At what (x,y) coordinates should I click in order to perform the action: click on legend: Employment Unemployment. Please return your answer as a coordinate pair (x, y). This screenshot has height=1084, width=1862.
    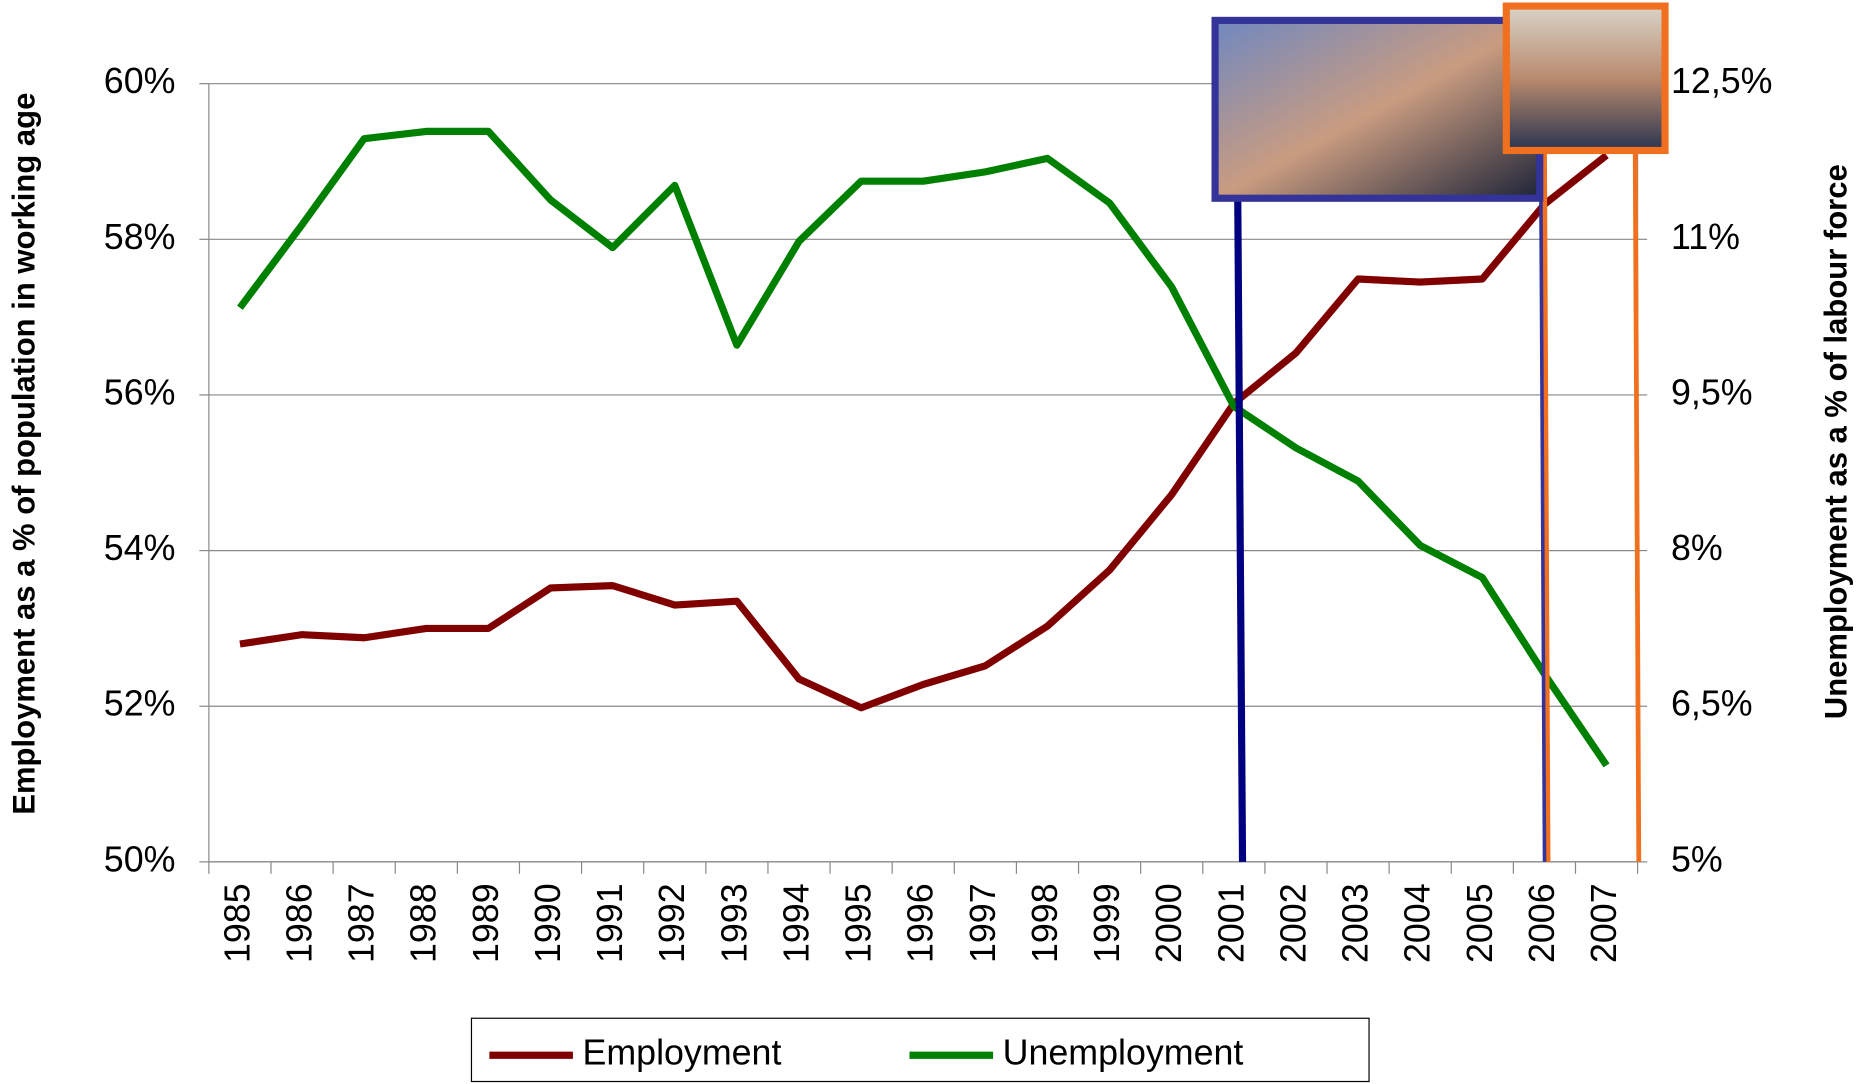
    Looking at the image, I should click on (920, 1050).